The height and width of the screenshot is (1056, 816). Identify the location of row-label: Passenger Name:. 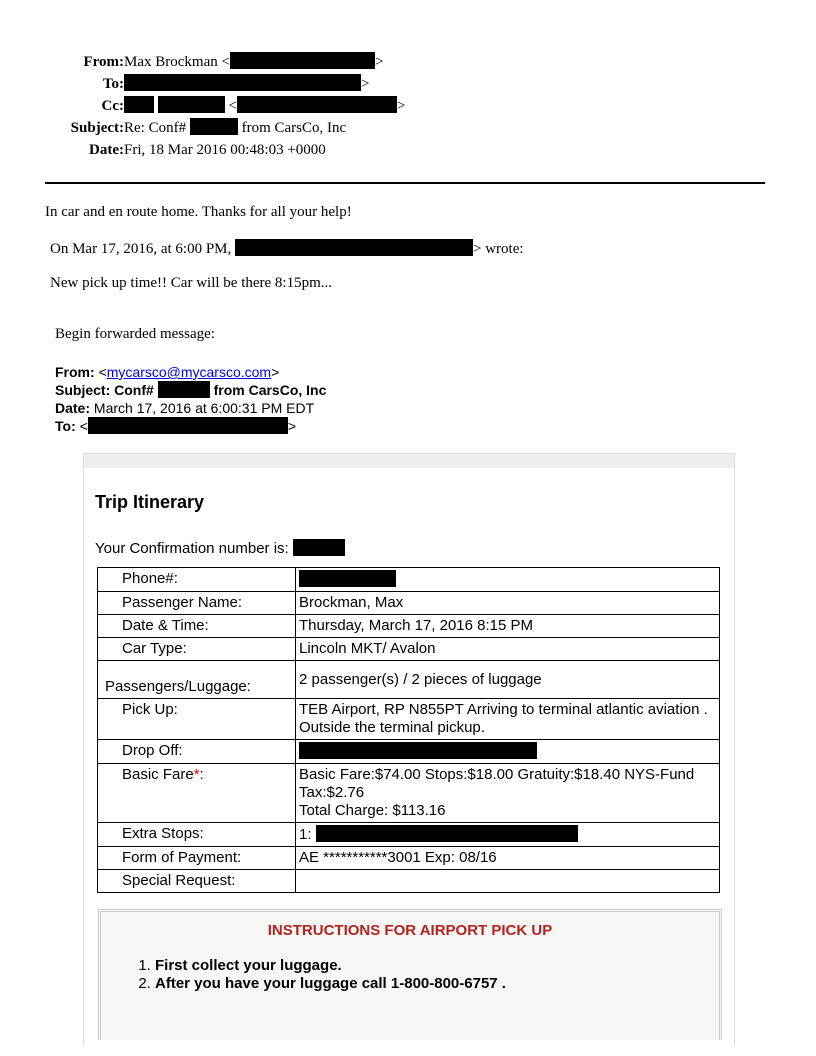
(196, 603).